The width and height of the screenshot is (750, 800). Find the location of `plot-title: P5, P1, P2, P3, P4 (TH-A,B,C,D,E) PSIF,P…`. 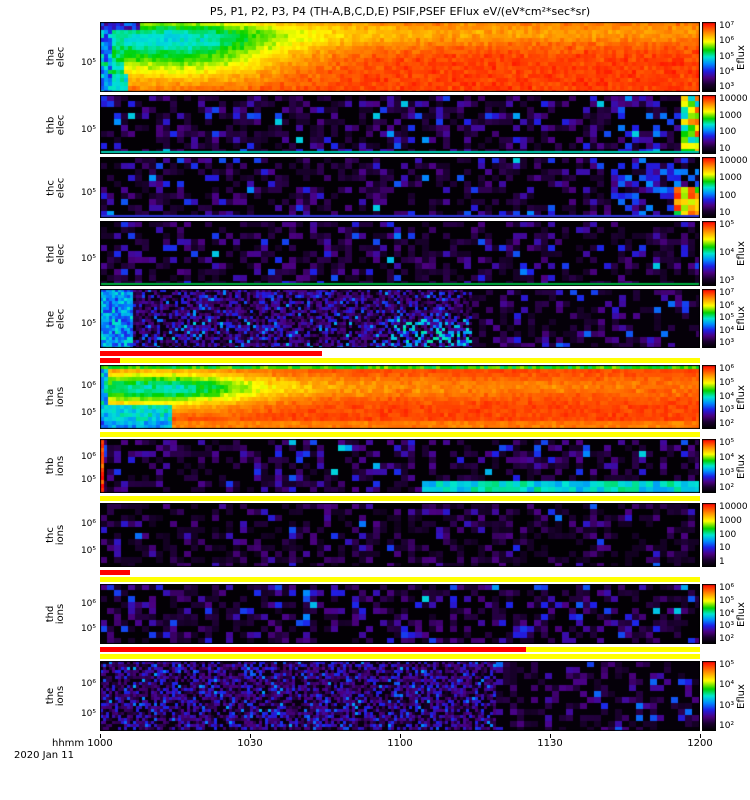

plot-title: P5, P1, P2, P3, P4 (TH-A,B,C,D,E) PSIF,P… is located at coordinates (400, 11).